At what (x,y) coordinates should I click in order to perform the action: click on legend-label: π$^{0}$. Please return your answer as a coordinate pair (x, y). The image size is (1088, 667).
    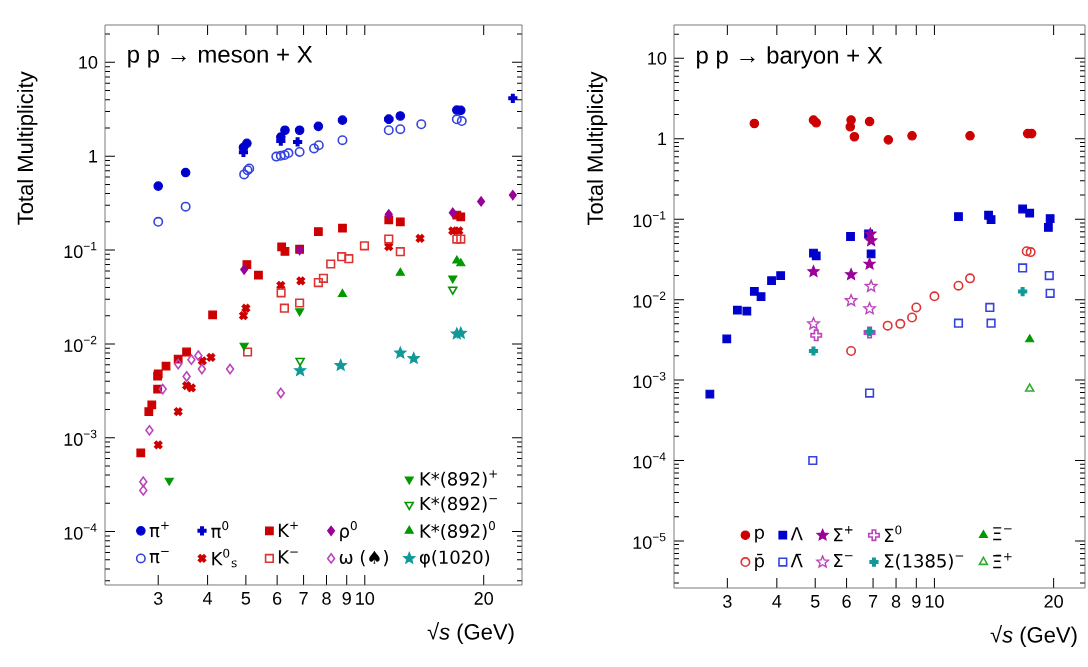
    Looking at the image, I should click on (220, 529).